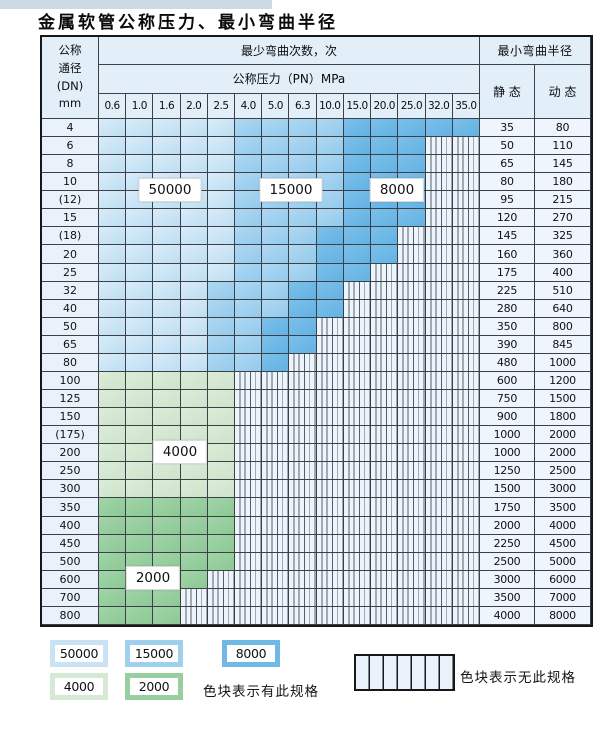 This screenshot has height=743, width=600. What do you see at coordinates (507, 146) in the screenshot?
I see `static-radius-cell: 50` at bounding box center [507, 146].